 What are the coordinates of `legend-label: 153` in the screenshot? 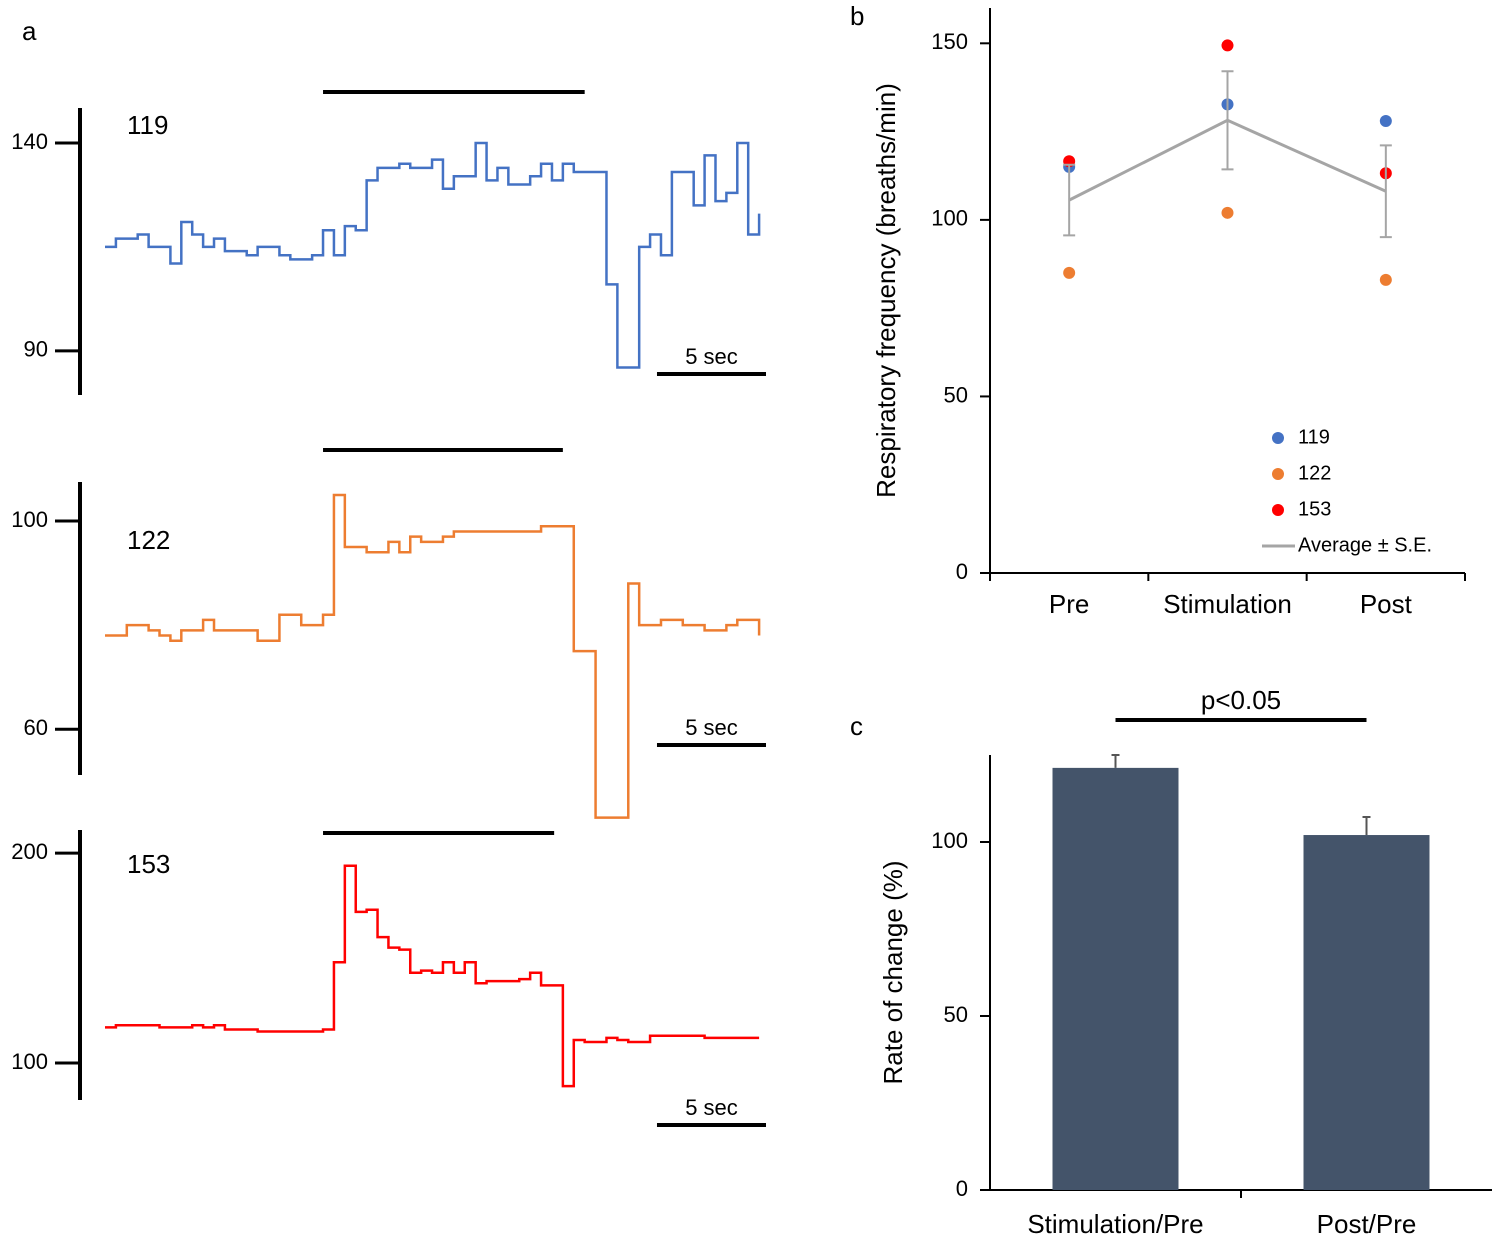 It's located at (1314, 509).